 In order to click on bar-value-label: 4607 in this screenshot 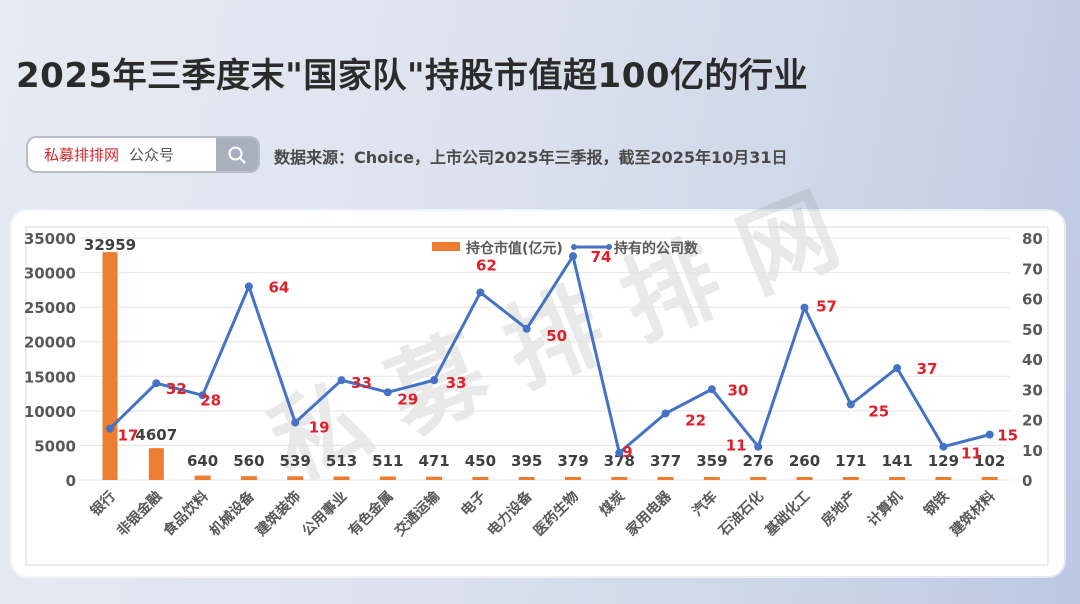, I will do `click(156, 435)`.